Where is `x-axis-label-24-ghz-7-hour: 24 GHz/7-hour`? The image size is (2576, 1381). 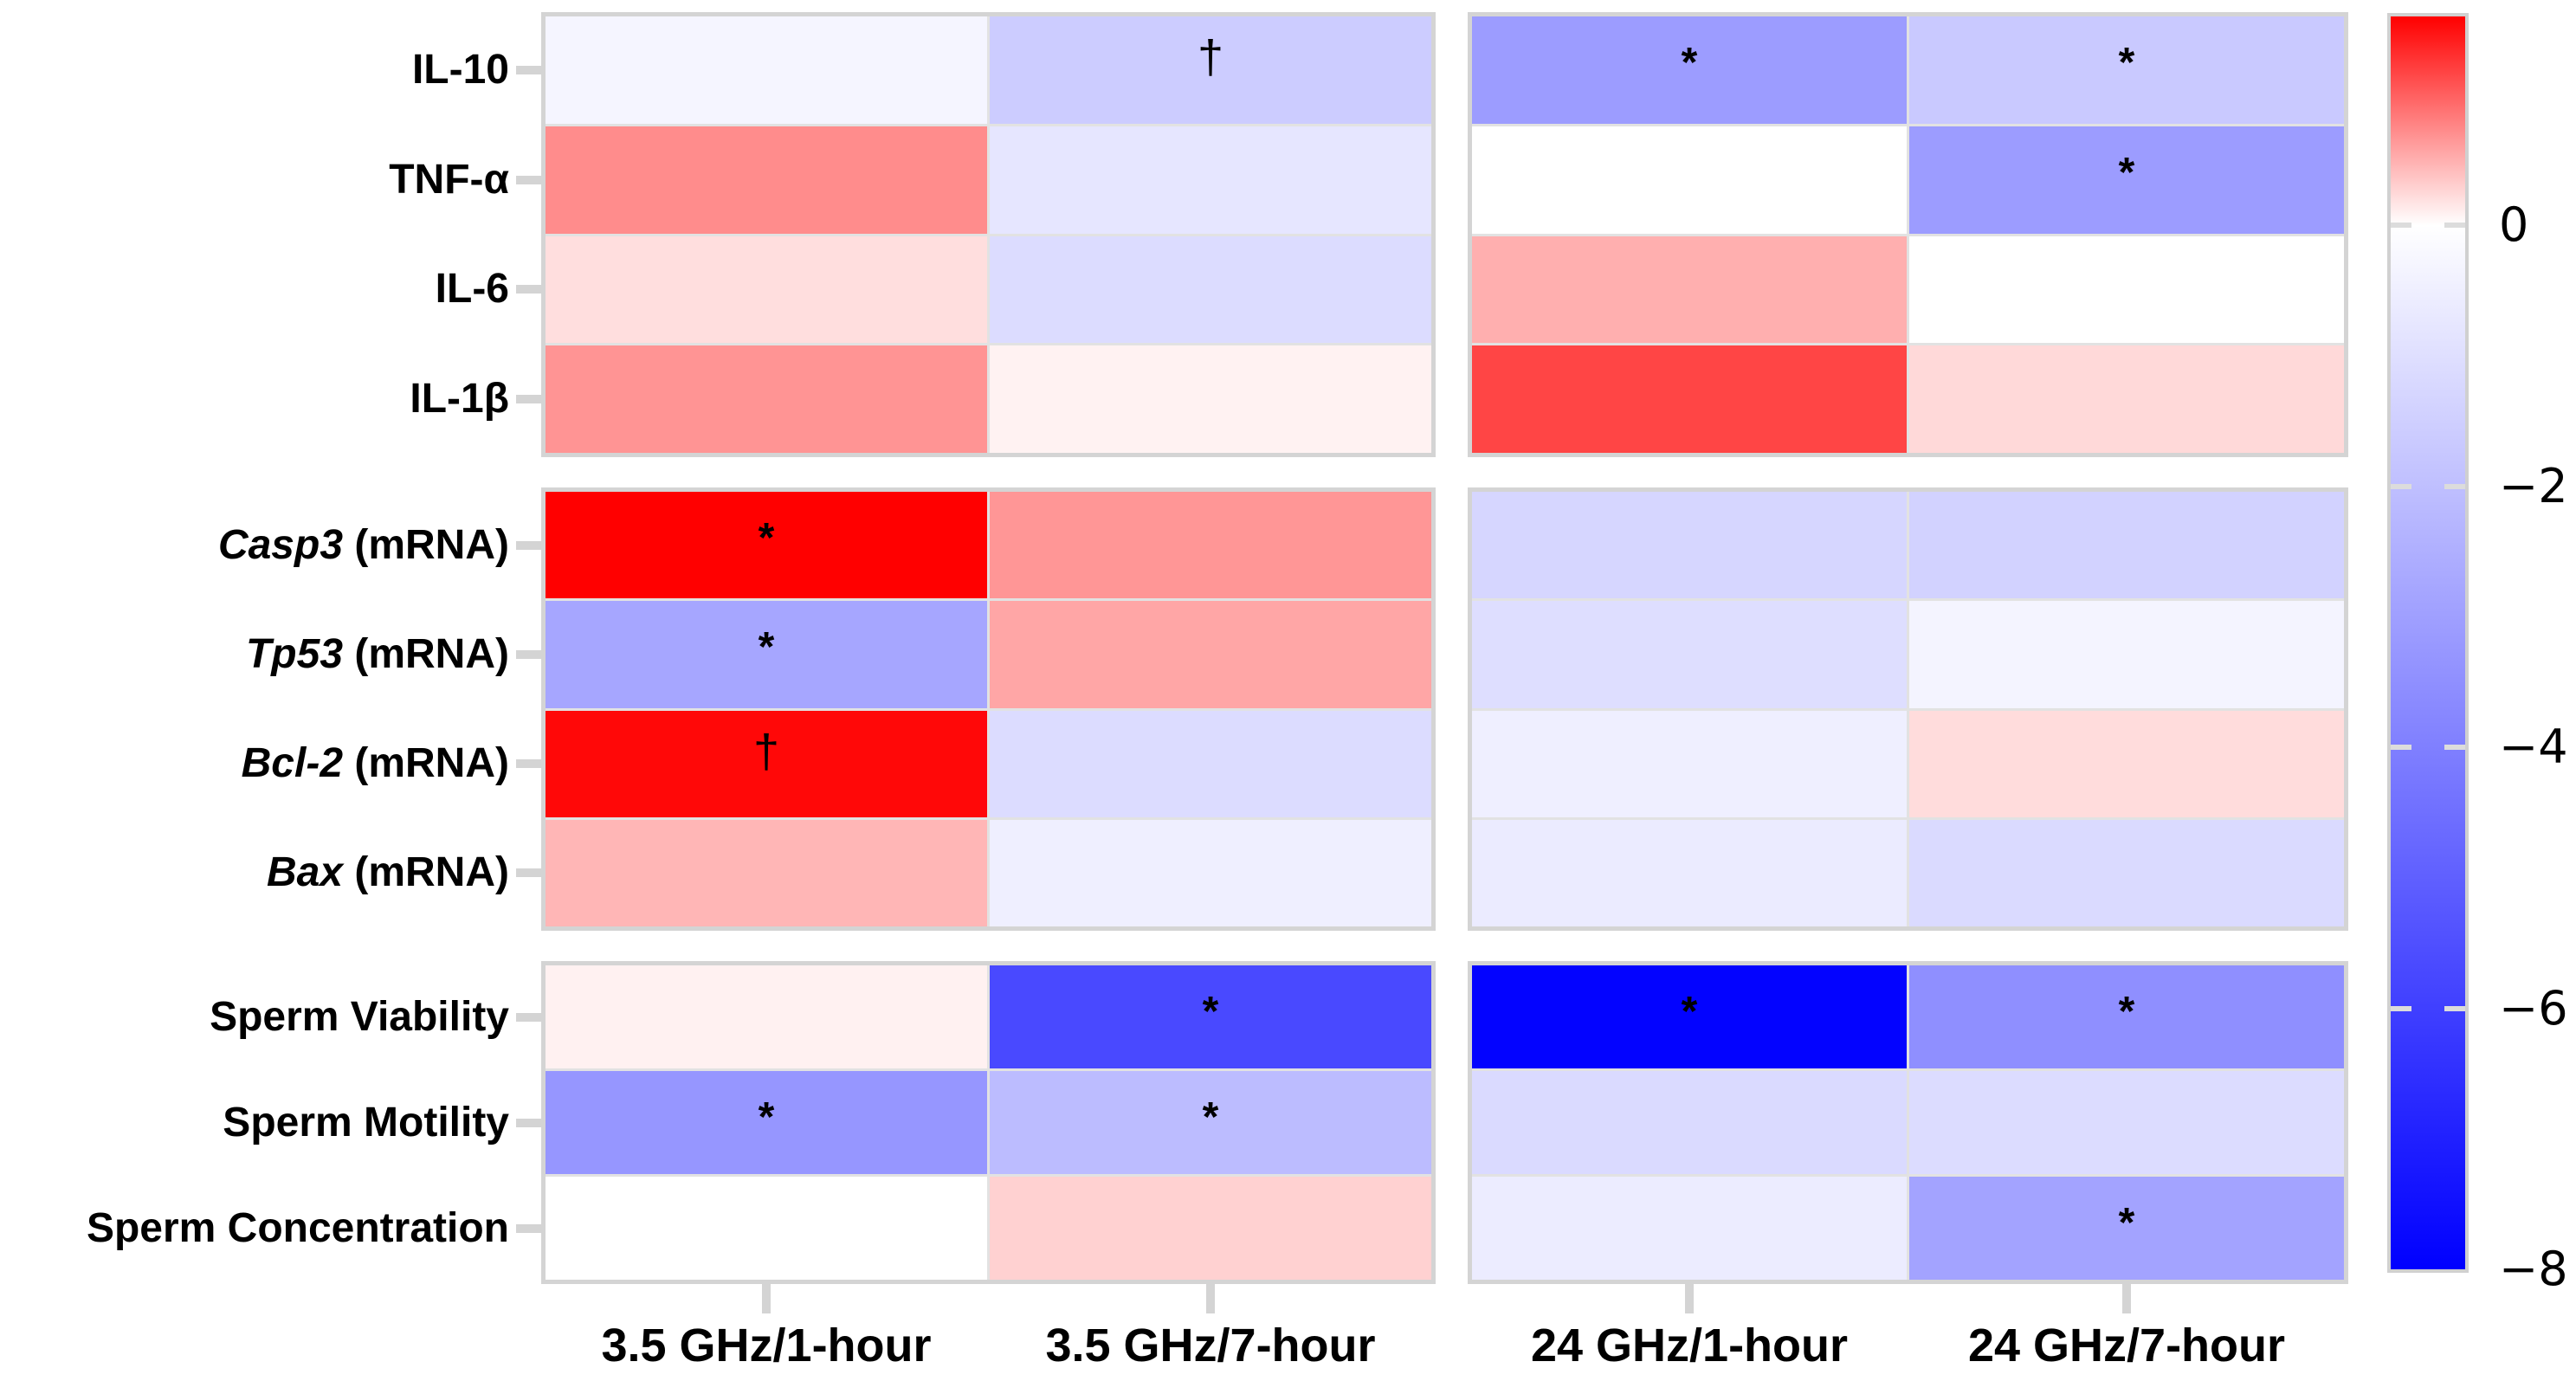 x-axis-label-24-ghz-7-hour: 24 GHz/7-hour is located at coordinates (2126, 1345).